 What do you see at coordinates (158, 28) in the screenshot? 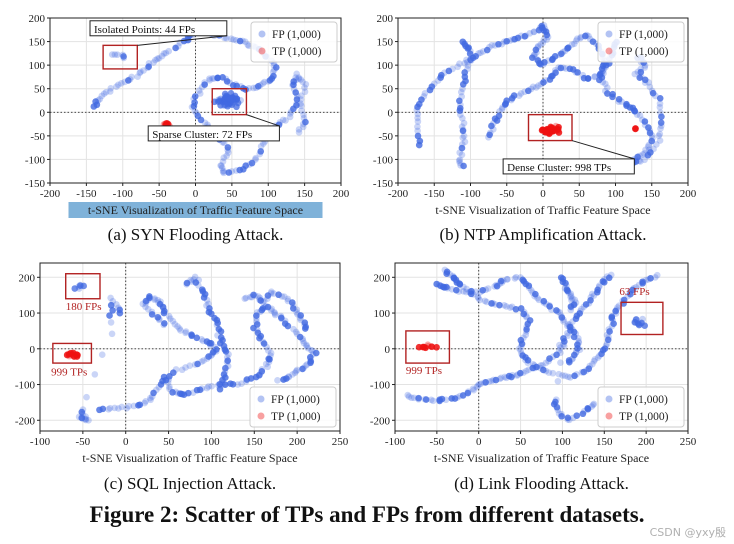
I see `annotation-label-box` at bounding box center [158, 28].